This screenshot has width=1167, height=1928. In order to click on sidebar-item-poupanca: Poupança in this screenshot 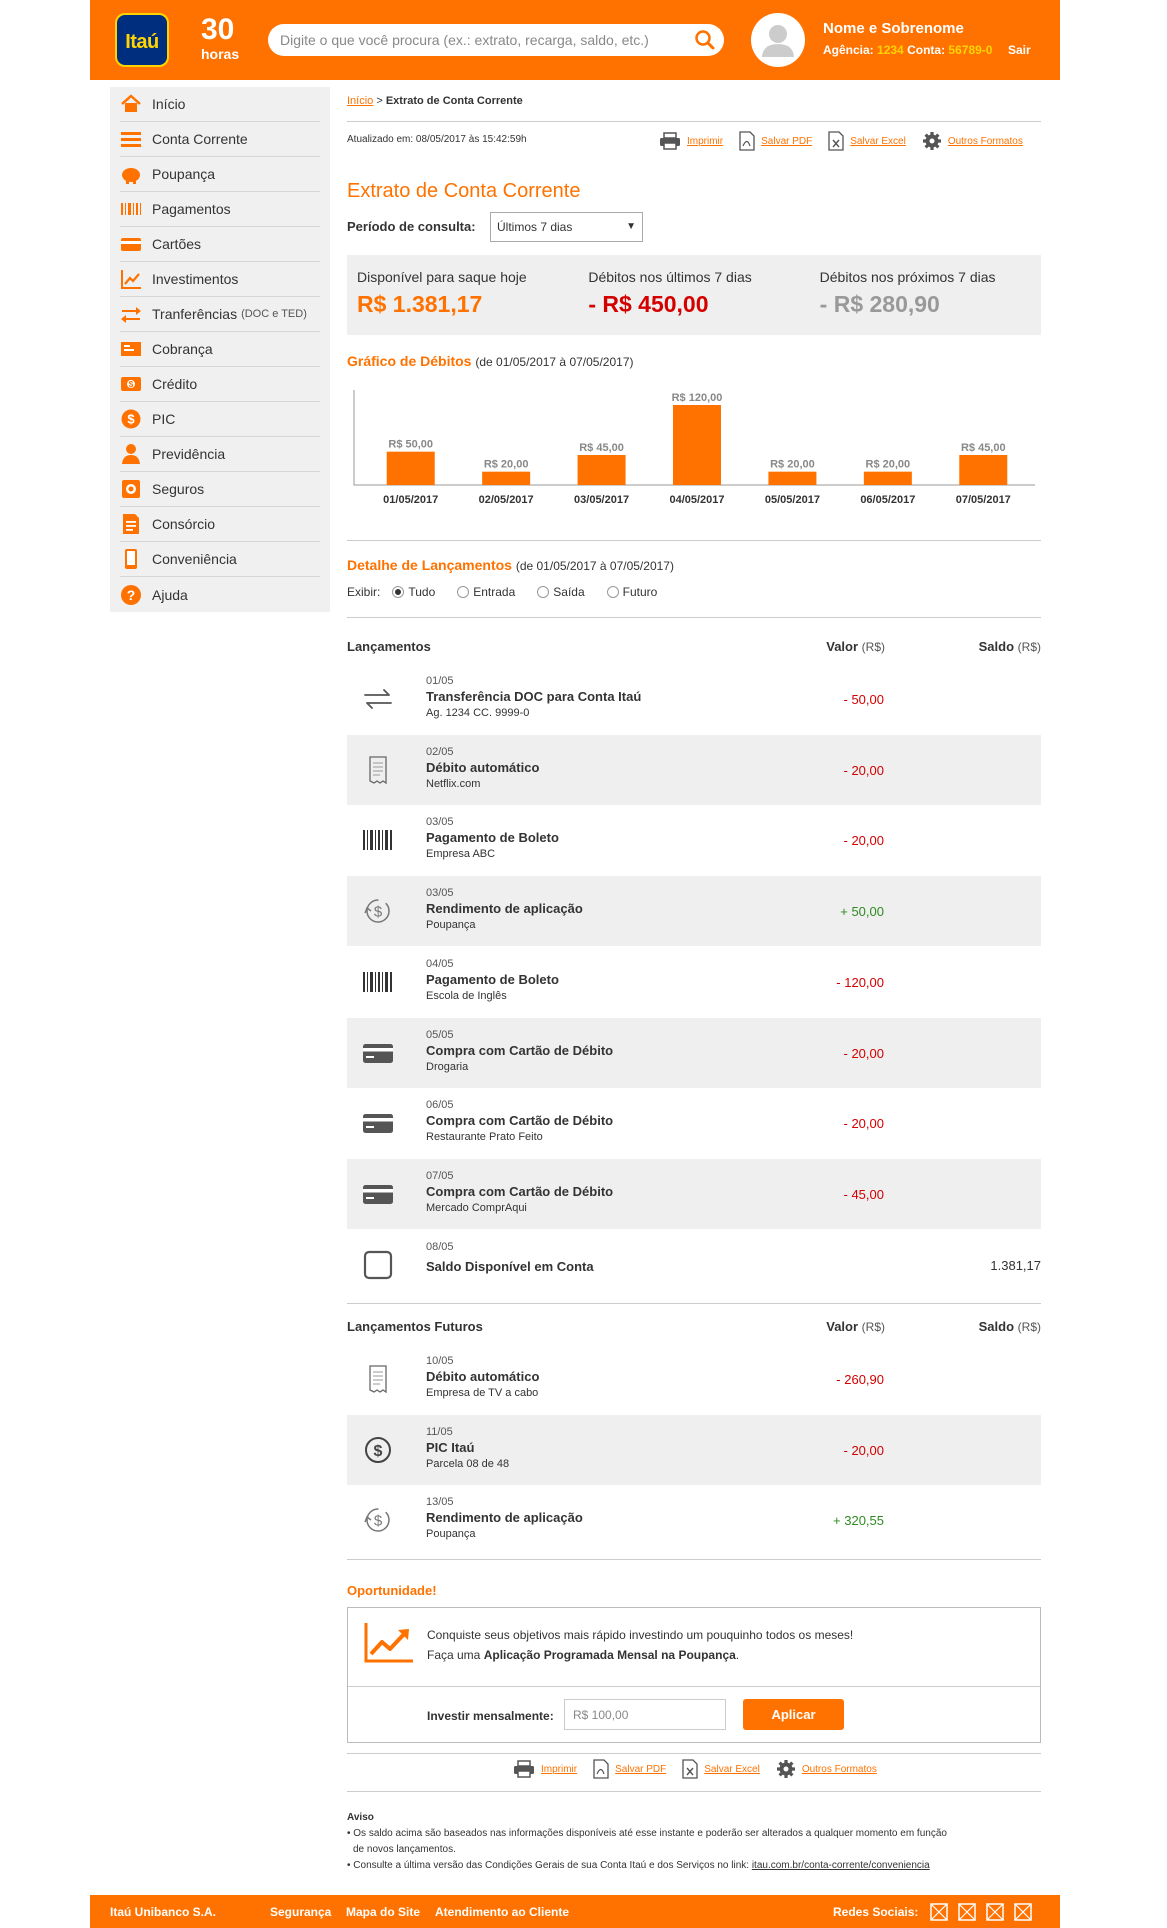, I will do `click(220, 174)`.